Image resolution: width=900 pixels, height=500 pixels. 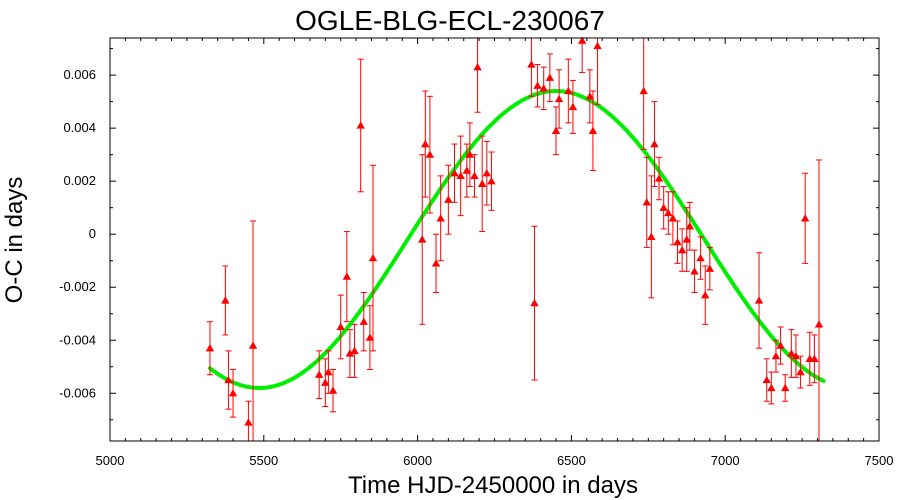 What do you see at coordinates (879, 460) in the screenshot?
I see `x-tick-label: 7500` at bounding box center [879, 460].